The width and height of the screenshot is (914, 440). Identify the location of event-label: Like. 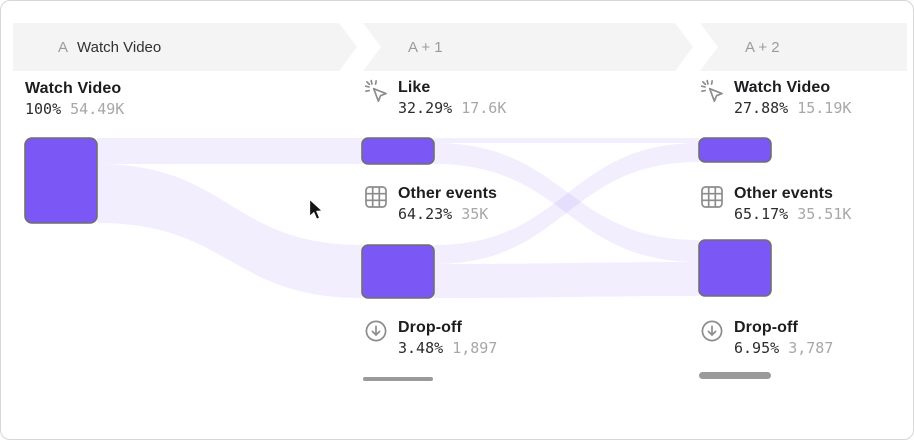
(414, 87).